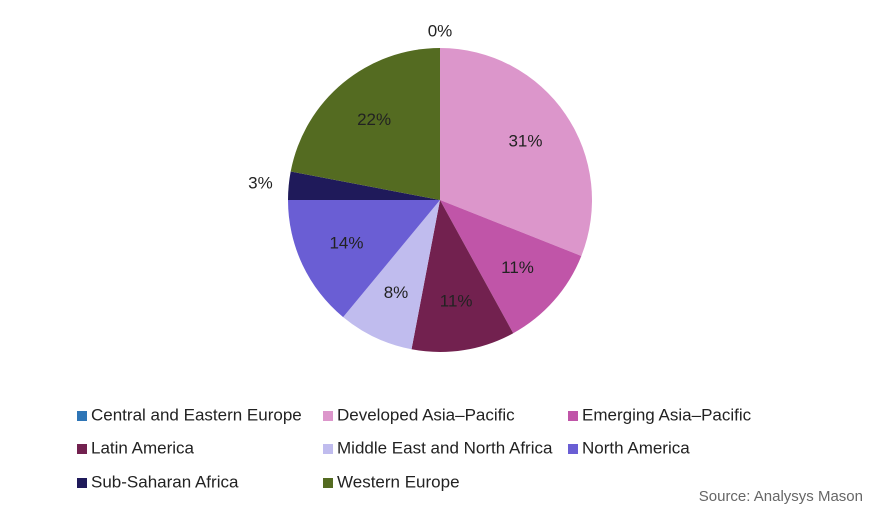  Describe the element at coordinates (525, 140) in the screenshot. I see `data-label: 31%` at that location.